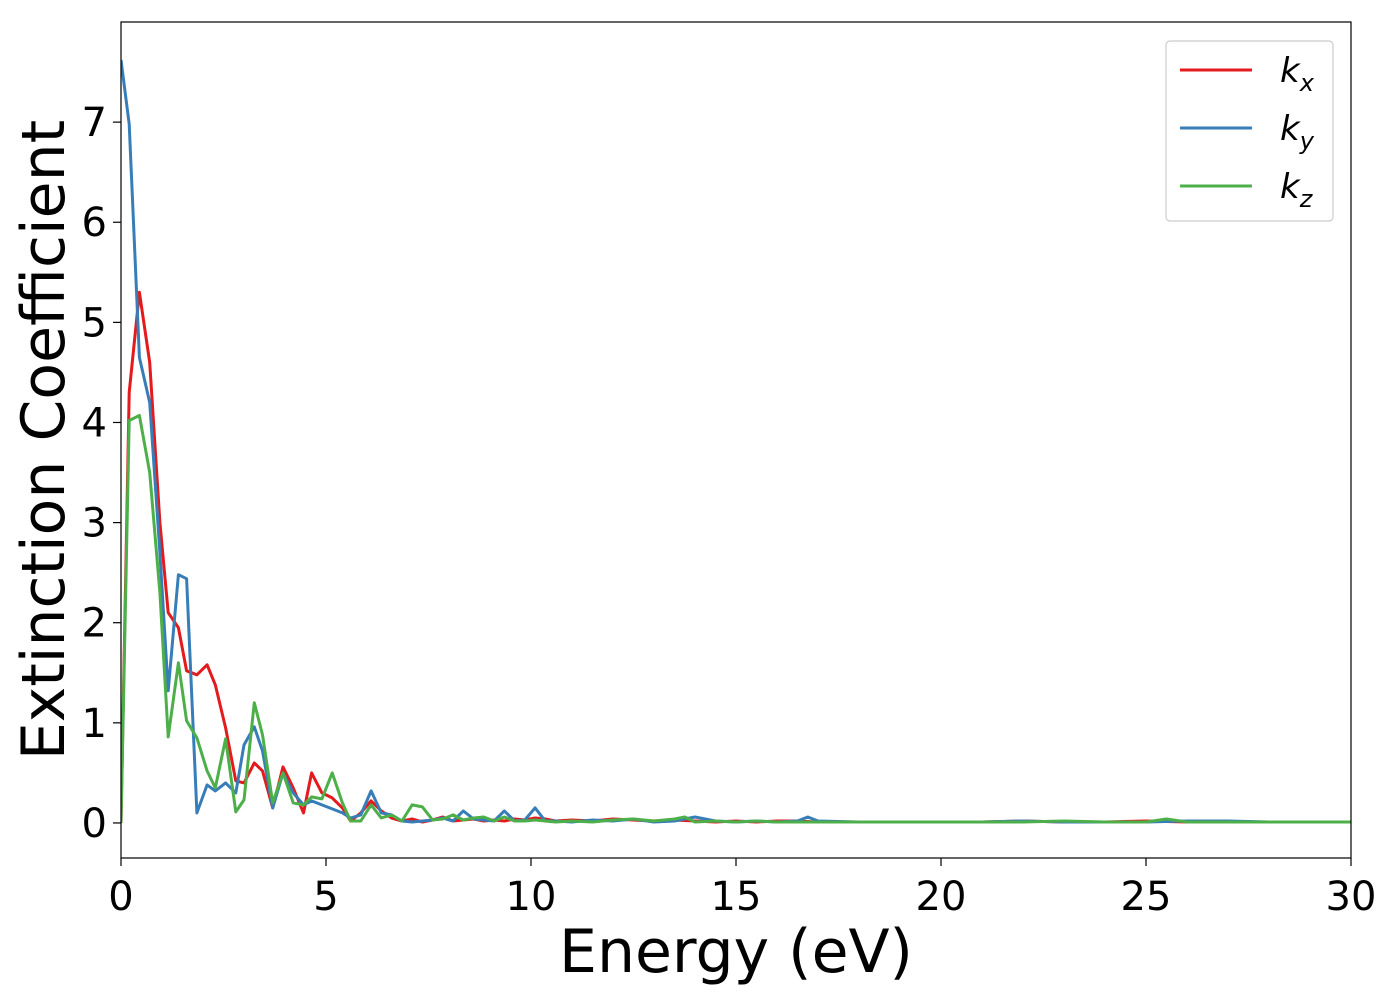  Describe the element at coordinates (120, 897) in the screenshot. I see `x-tick-label: 0` at that location.